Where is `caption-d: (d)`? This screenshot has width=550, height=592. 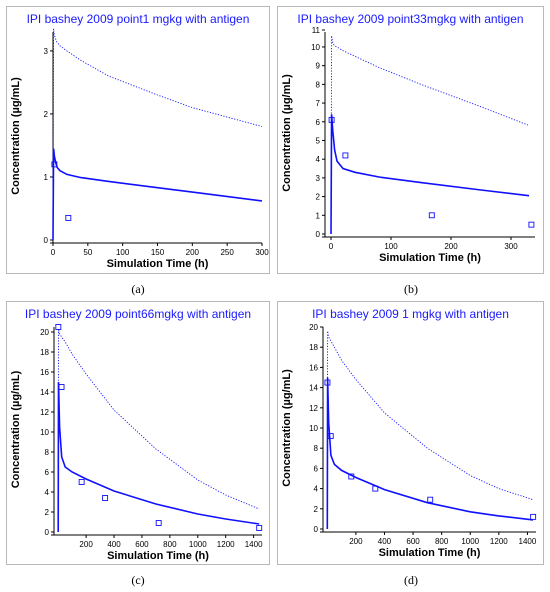 caption-d: (d) is located at coordinates (411, 580).